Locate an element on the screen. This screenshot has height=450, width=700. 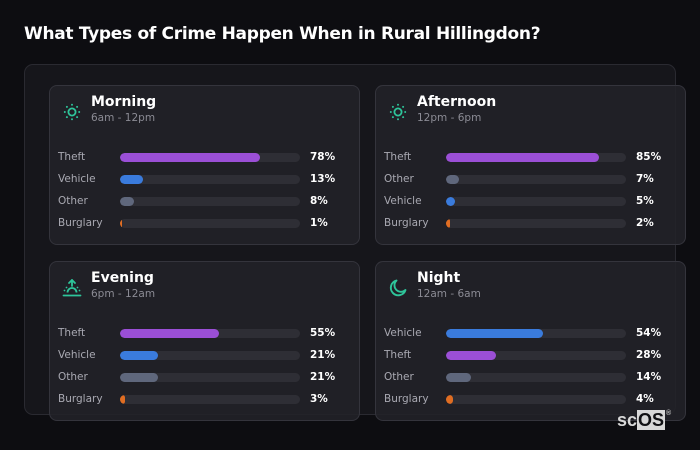
bar-row: Theft 85% is located at coordinates (531, 157).